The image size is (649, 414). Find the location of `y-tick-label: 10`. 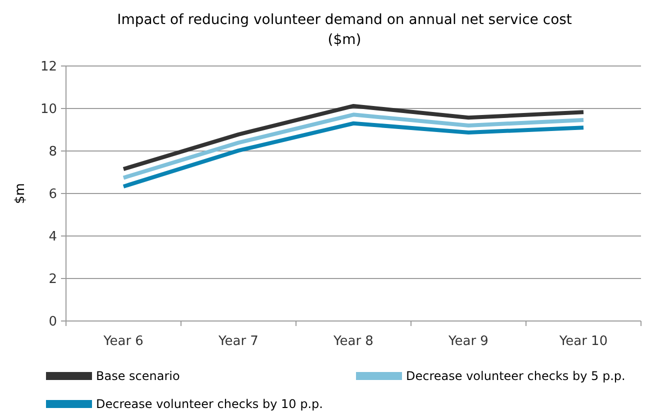

y-tick-label: 10 is located at coordinates (48, 110).